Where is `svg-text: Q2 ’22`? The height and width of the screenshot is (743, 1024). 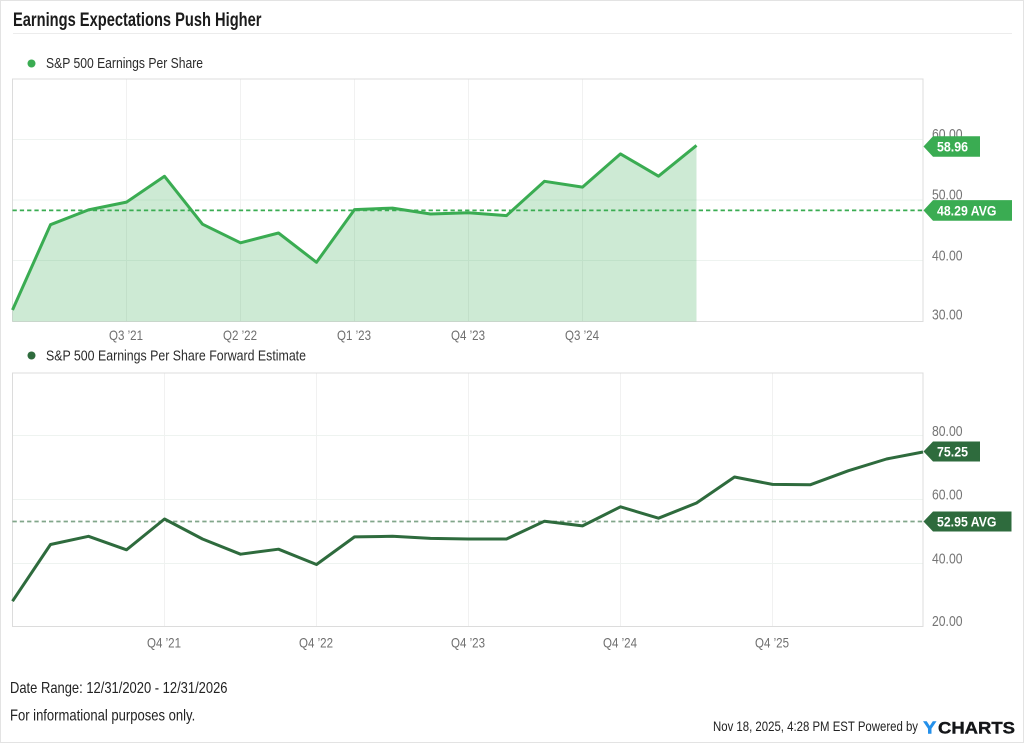
svg-text: Q2 ’22 is located at coordinates (240, 335).